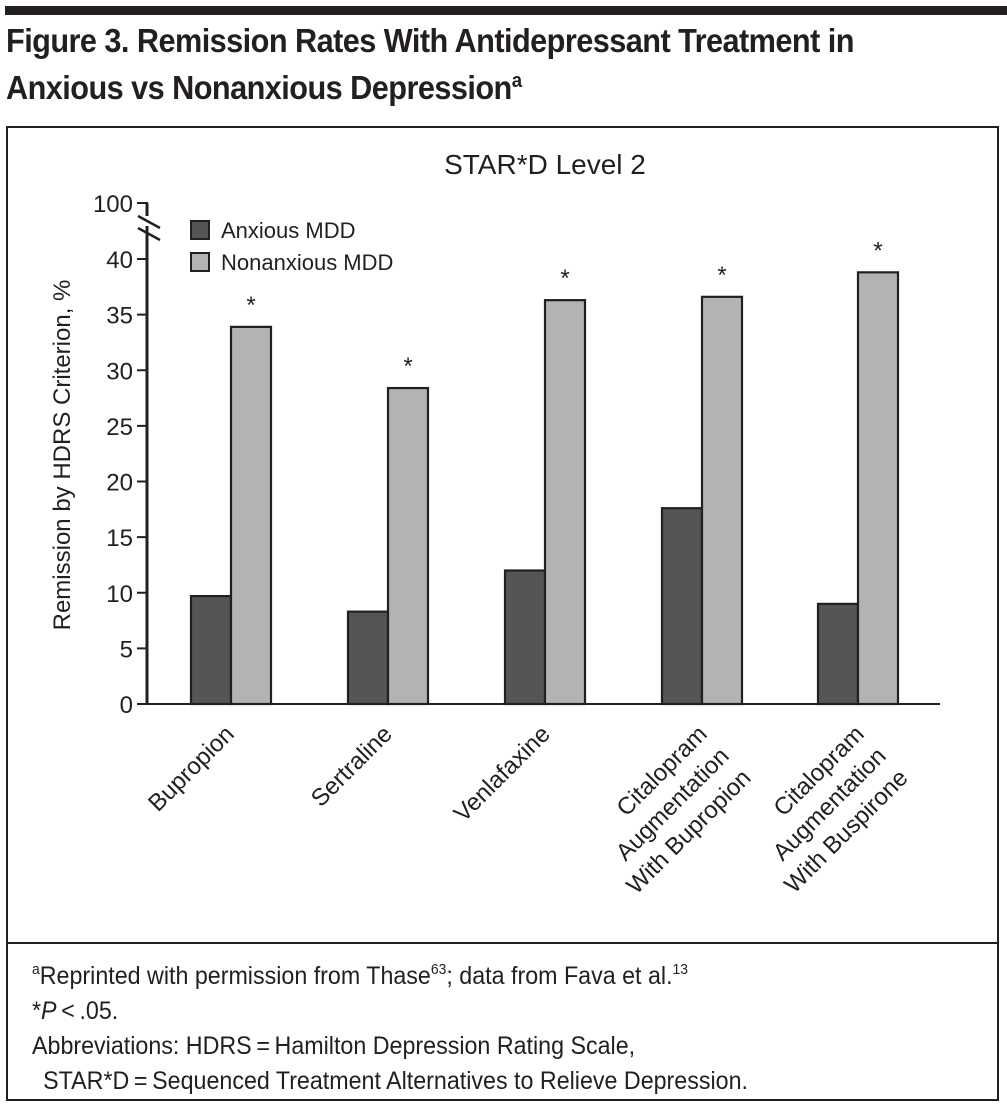 The height and width of the screenshot is (1108, 1007). I want to click on y-tick-label: 30, so click(119, 371).